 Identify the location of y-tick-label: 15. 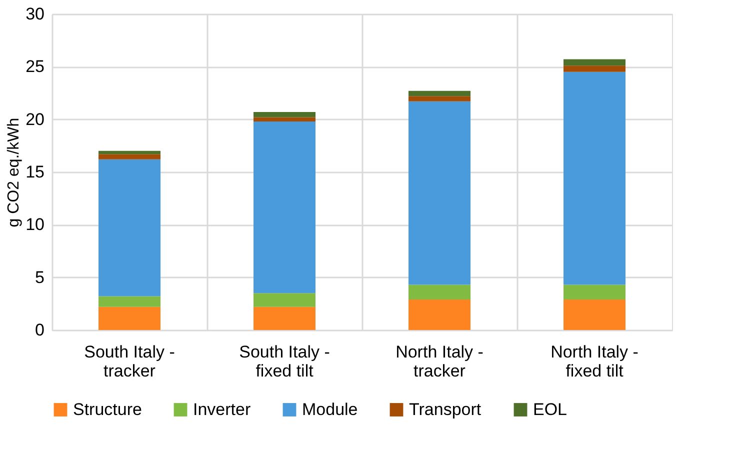
(35, 172).